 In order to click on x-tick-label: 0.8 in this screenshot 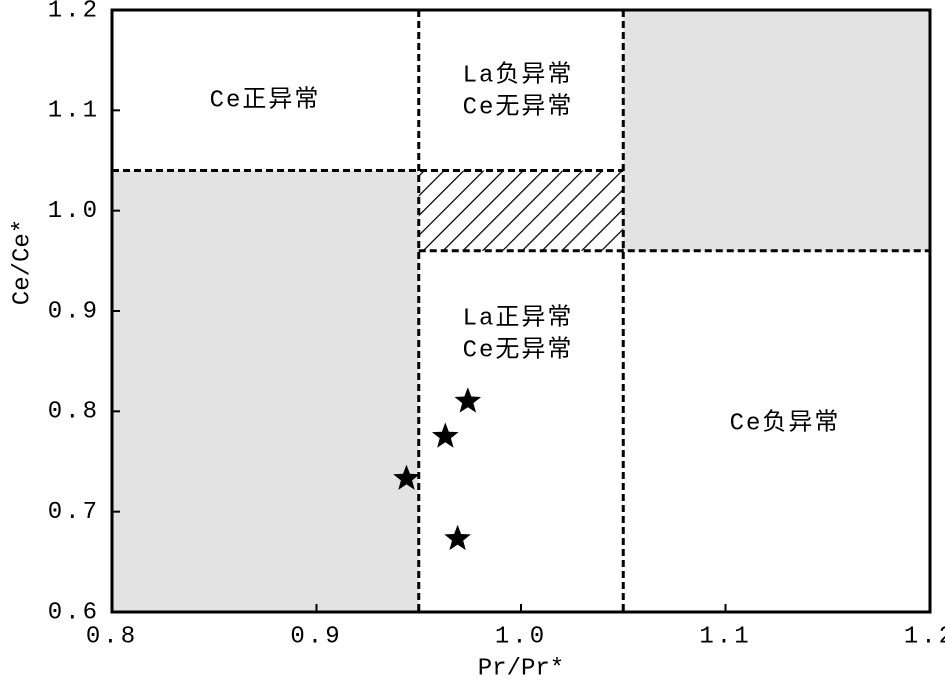, I will do `click(112, 636)`.